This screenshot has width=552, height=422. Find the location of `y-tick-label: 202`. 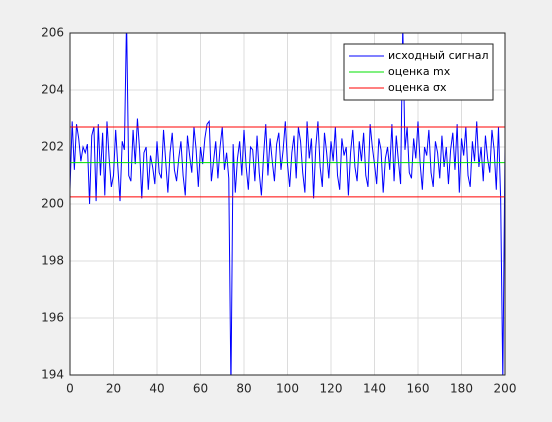

y-tick-label: 202 is located at coordinates (52, 147).